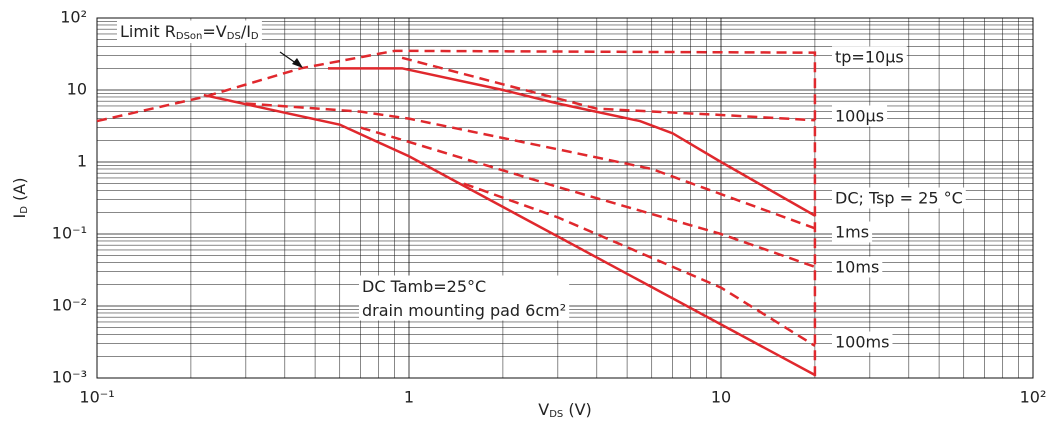  I want to click on series-label: 100ms, so click(862, 342).